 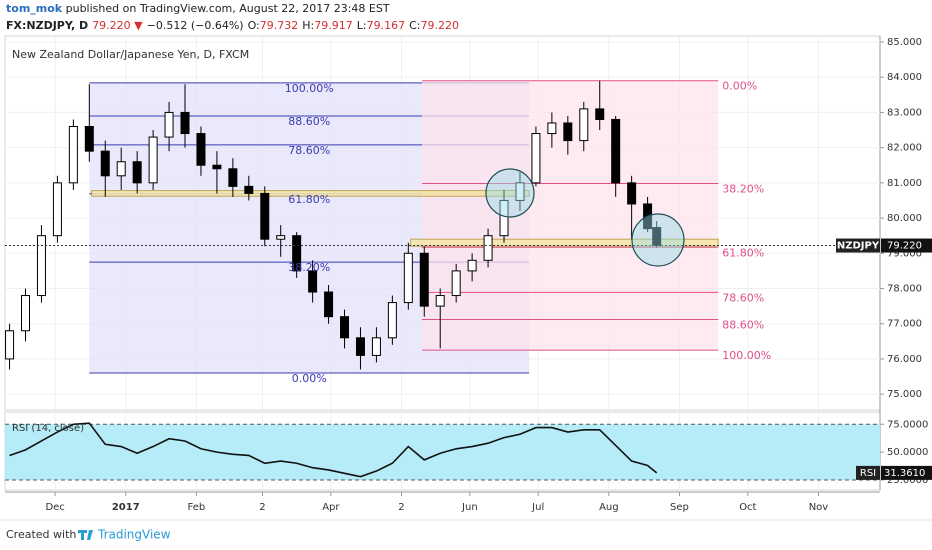 What do you see at coordinates (197, 507) in the screenshot?
I see `x-tick-label: Feb` at bounding box center [197, 507].